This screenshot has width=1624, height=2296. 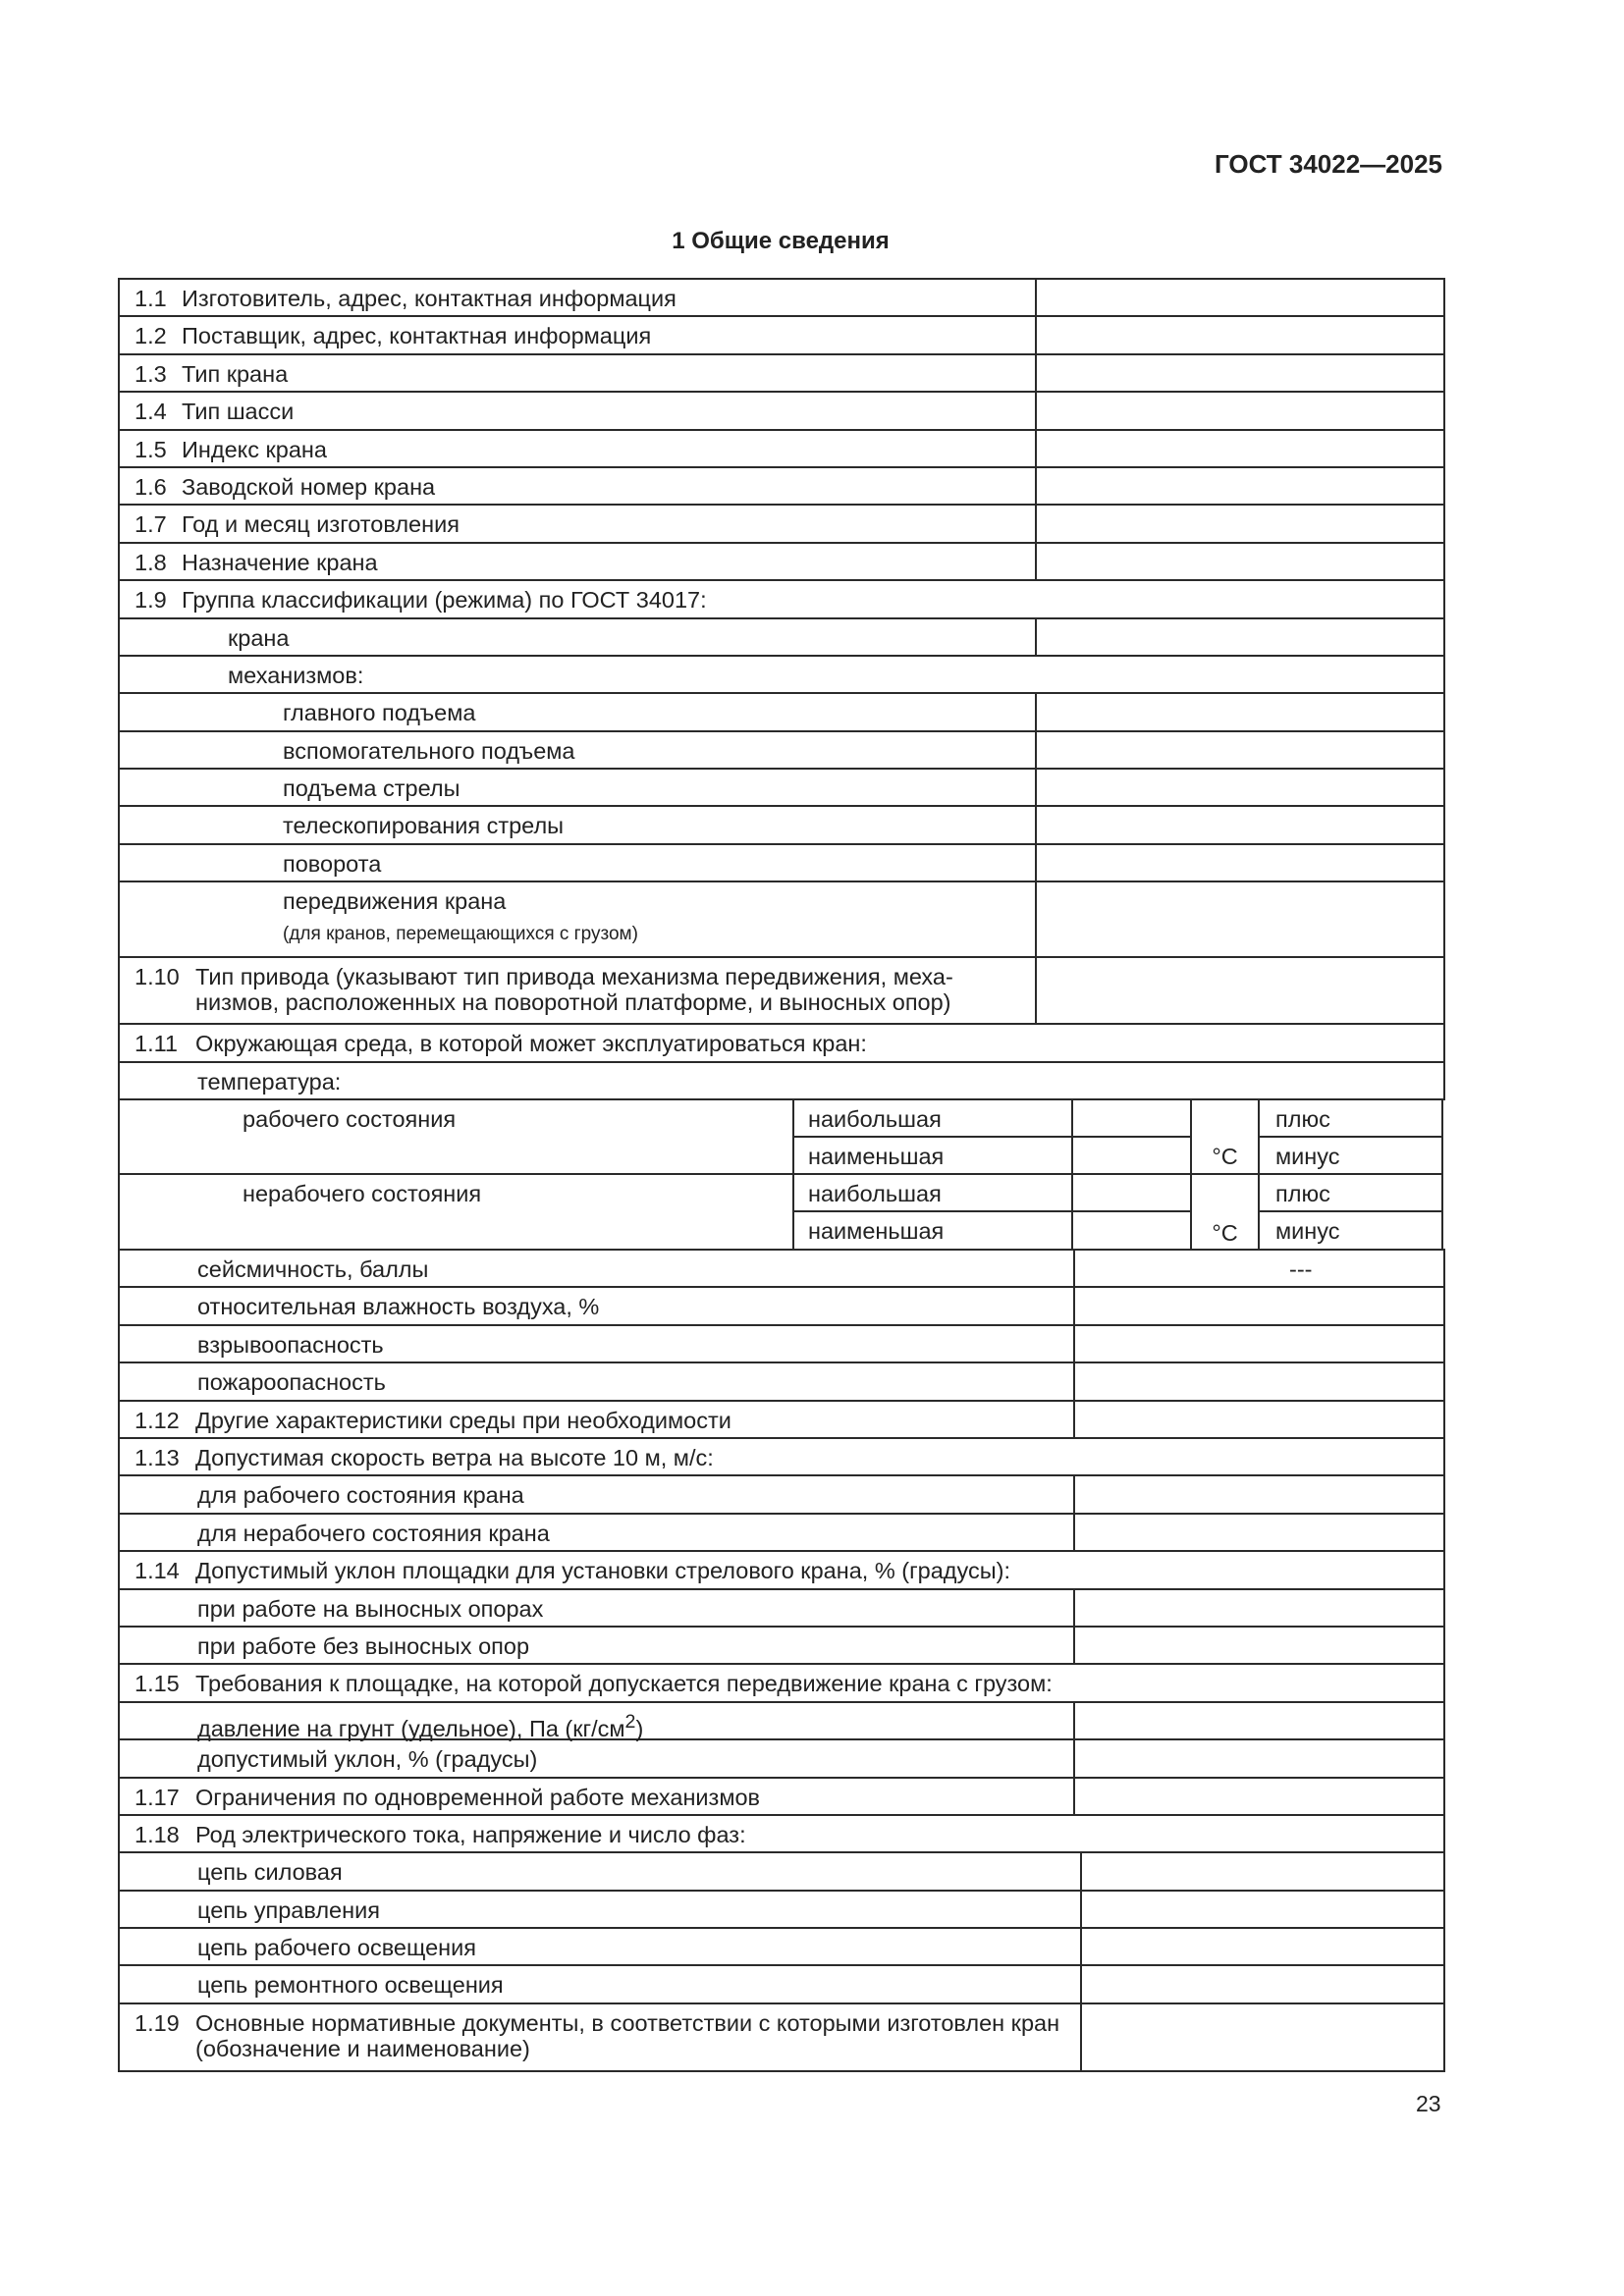 I want to click on item-label: цепь силовая, so click(x=638, y=1872).